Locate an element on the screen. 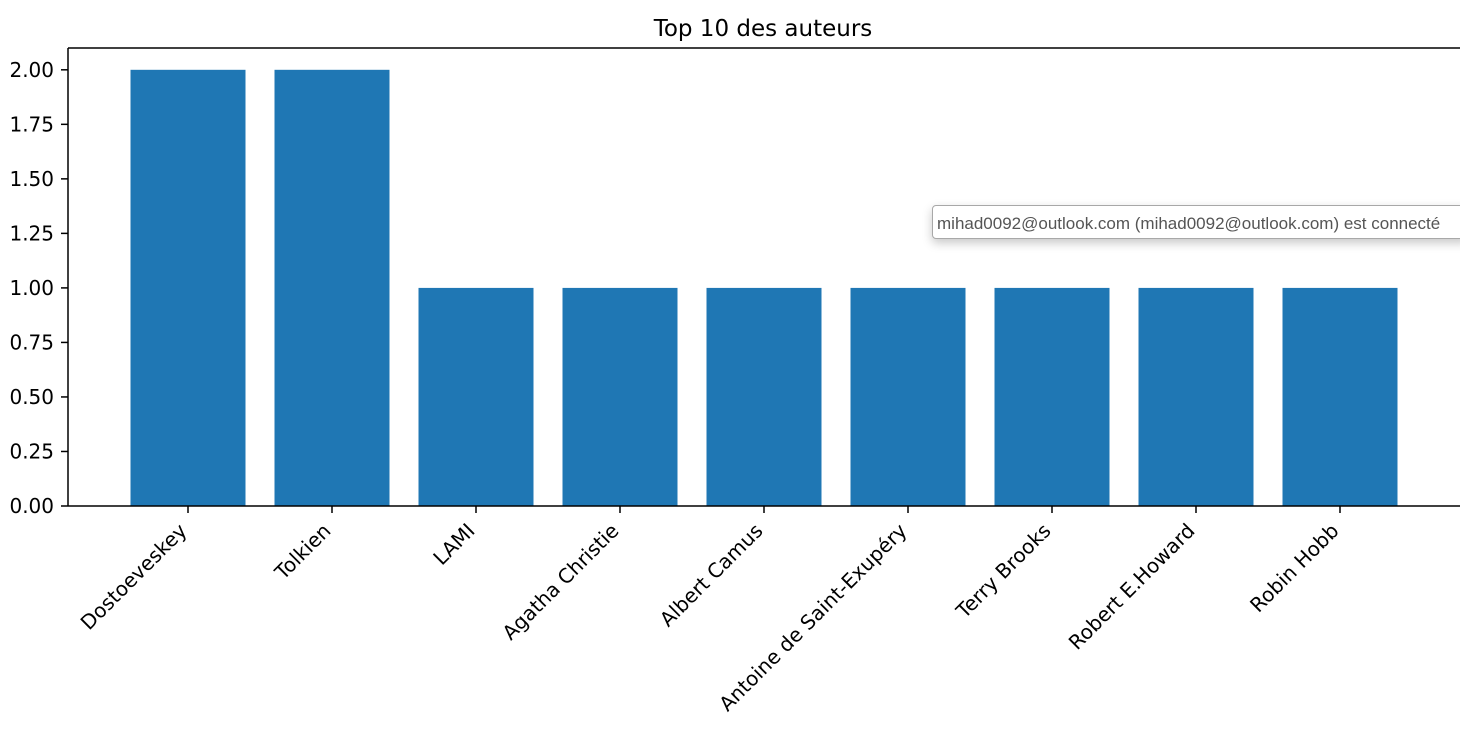 This screenshot has width=1460, height=732. y-tick-label-7: 1.75 is located at coordinates (31, 124).